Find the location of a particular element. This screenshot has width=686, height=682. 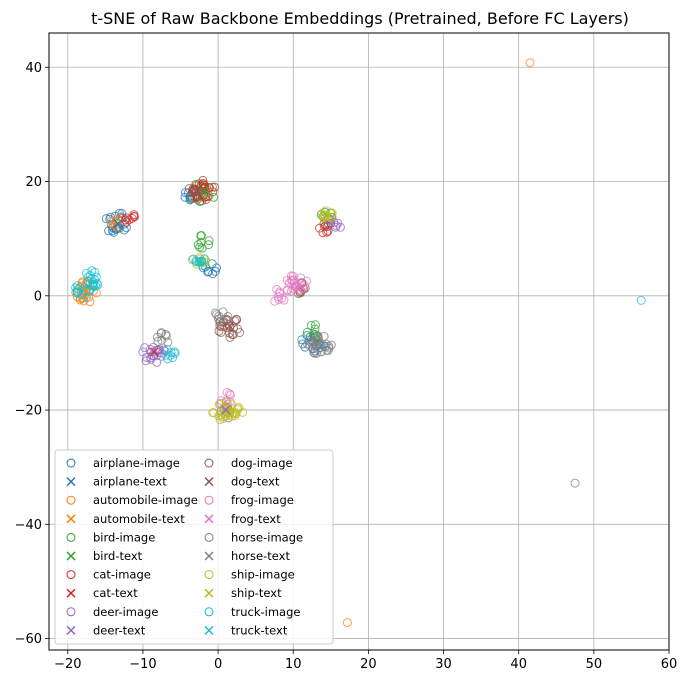

cat-text-point is located at coordinates (154, 352).